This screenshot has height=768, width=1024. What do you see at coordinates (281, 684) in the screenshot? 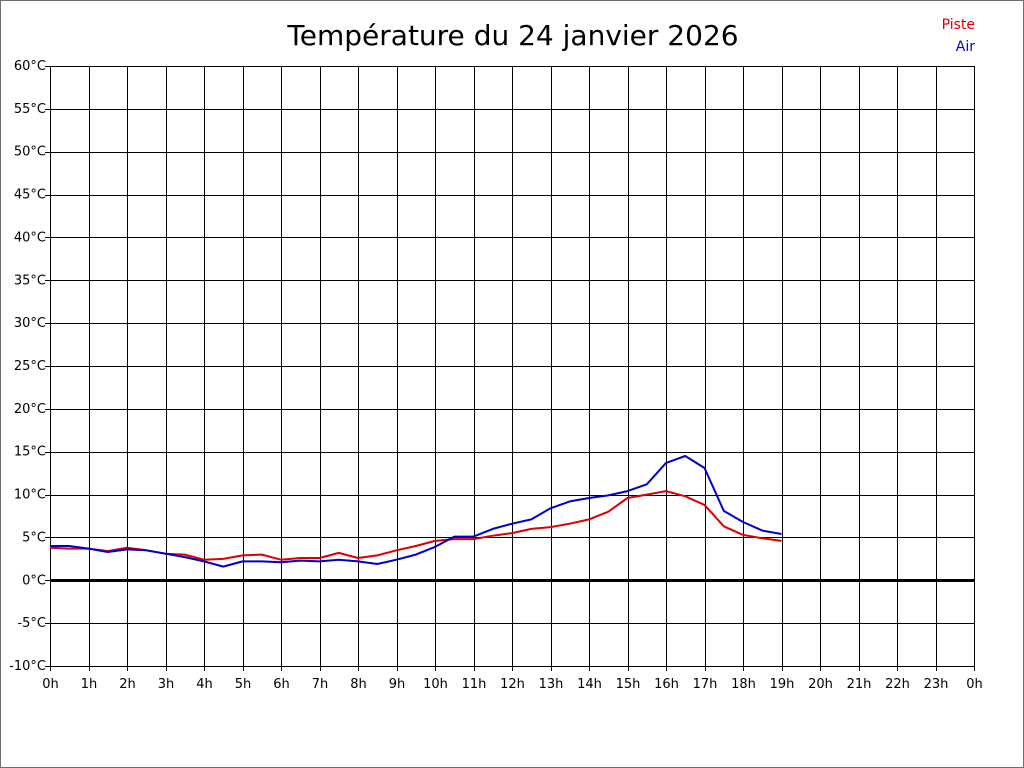
I see `x-tick-label: 6h` at bounding box center [281, 684].